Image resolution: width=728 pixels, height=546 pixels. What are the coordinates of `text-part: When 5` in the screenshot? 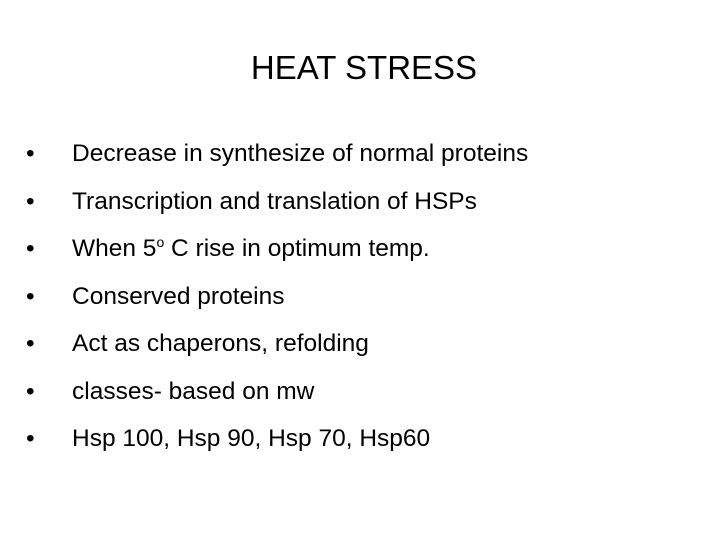 It's located at (114, 248).